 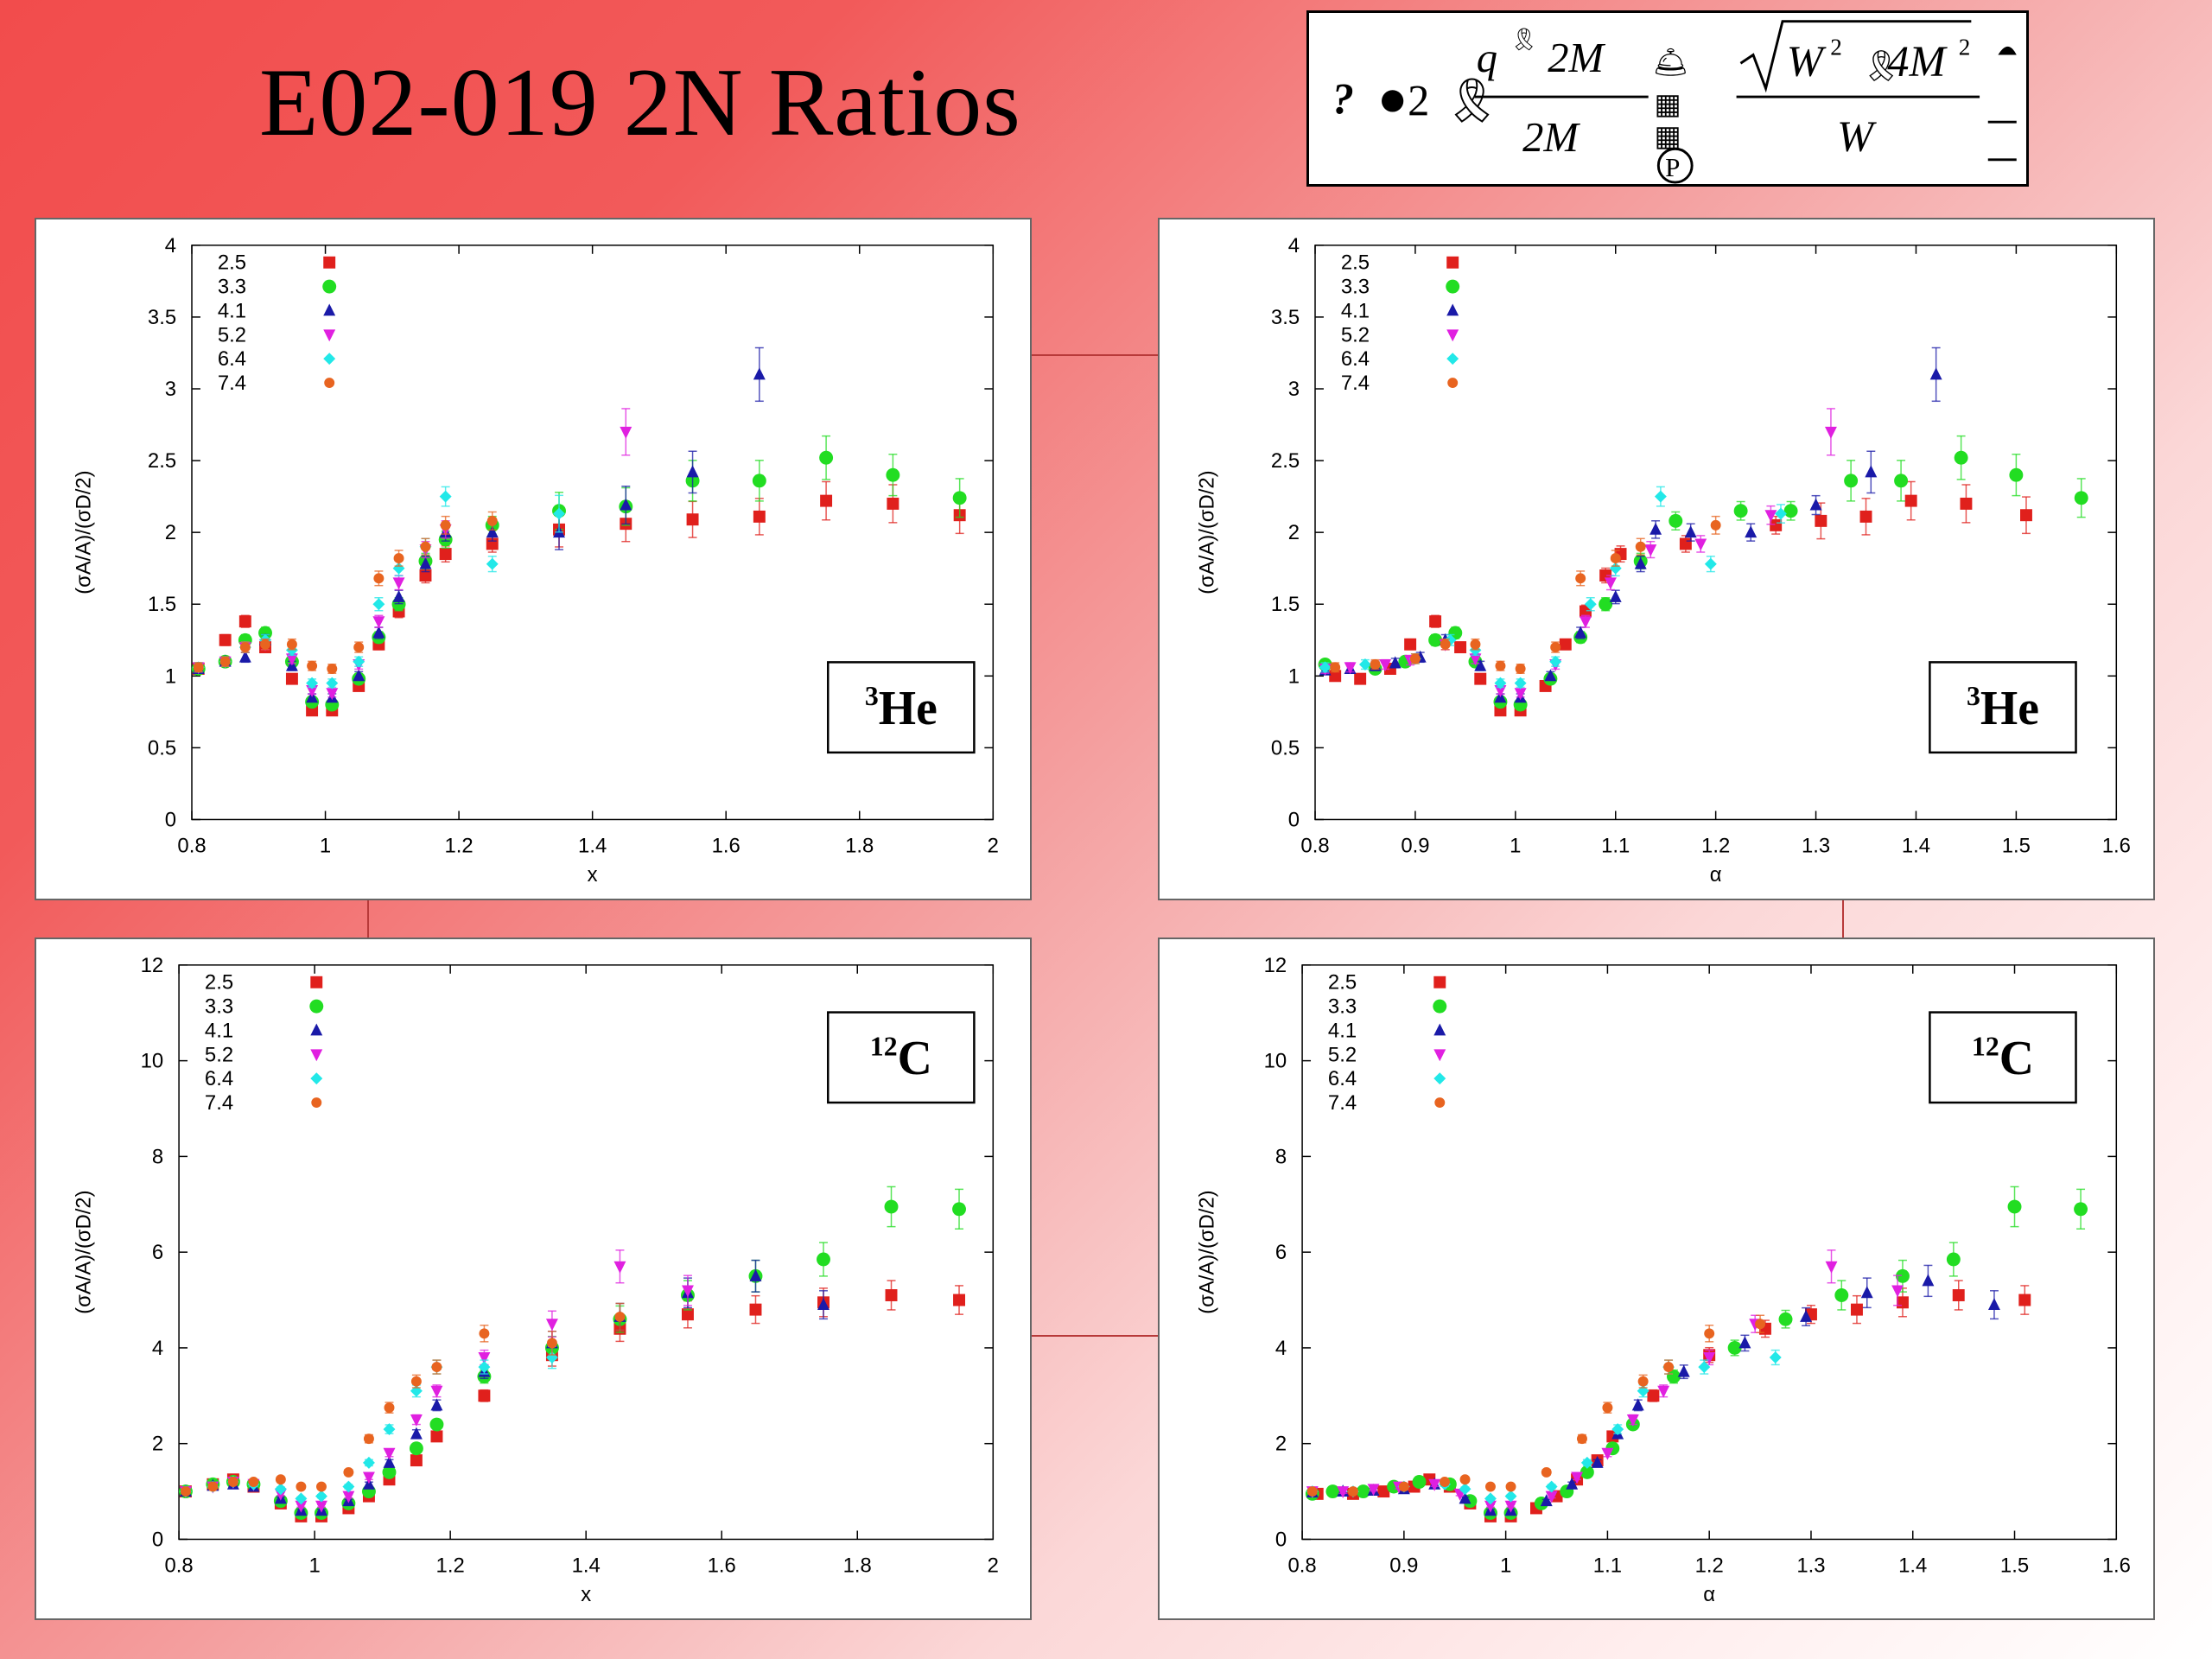 I want to click on series-6.4, so click(x=1553, y=588).